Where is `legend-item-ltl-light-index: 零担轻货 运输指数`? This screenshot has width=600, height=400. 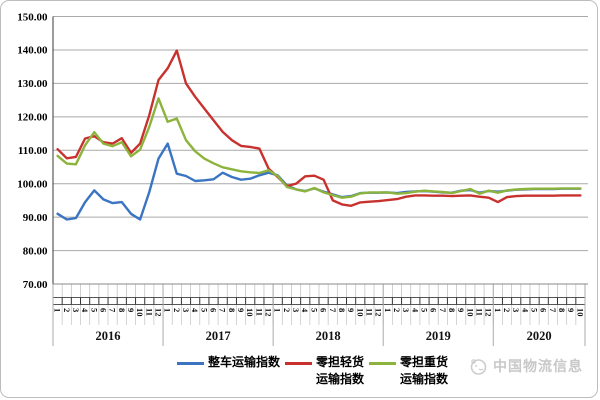
legend-item-ltl-light-index: 零担轻货 运输指数 is located at coordinates (324, 371).